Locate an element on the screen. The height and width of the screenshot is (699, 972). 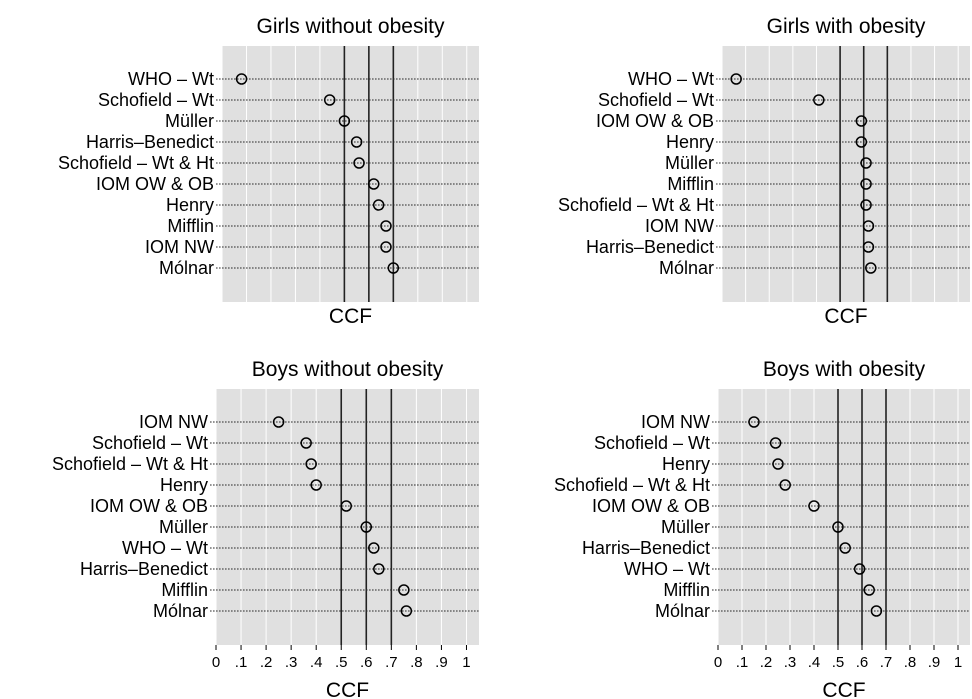
panel-title: Boys with obesity is located at coordinates (844, 369).